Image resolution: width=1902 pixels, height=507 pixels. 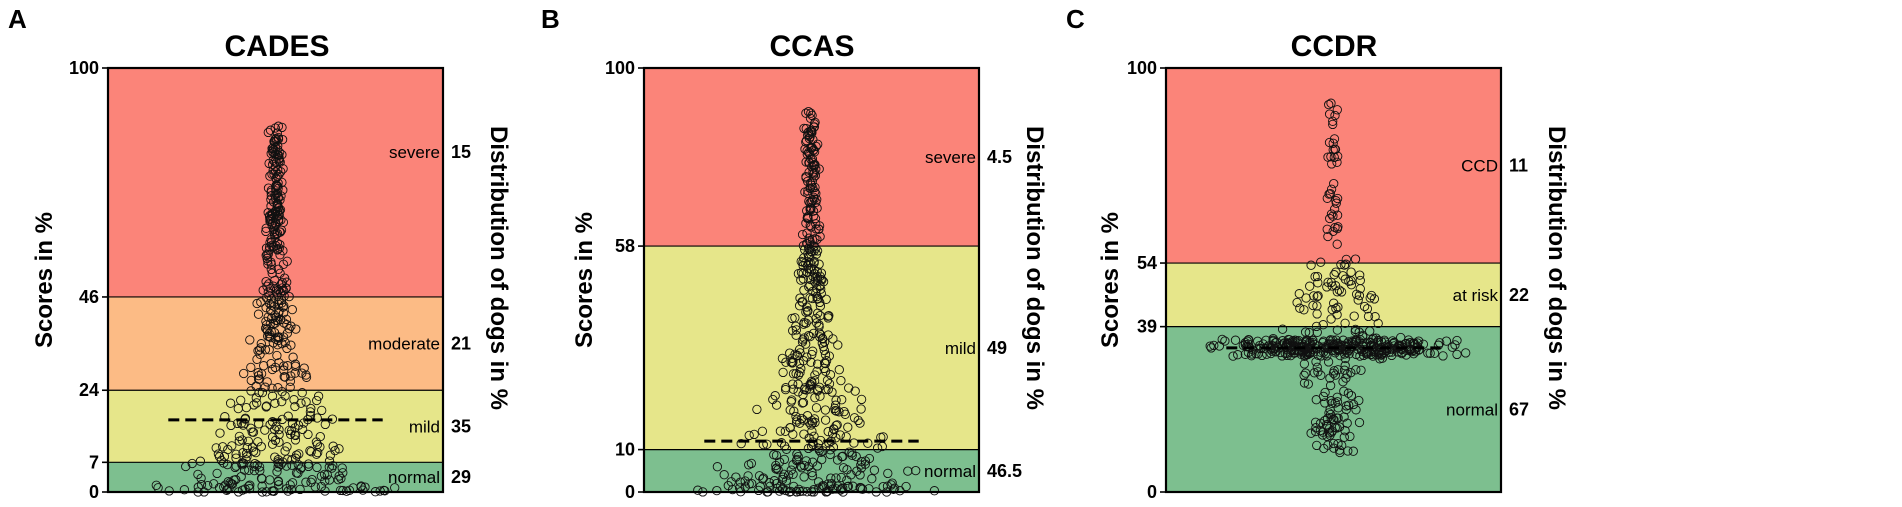 What do you see at coordinates (950, 157) in the screenshot?
I see `band-label-severe: severe` at bounding box center [950, 157].